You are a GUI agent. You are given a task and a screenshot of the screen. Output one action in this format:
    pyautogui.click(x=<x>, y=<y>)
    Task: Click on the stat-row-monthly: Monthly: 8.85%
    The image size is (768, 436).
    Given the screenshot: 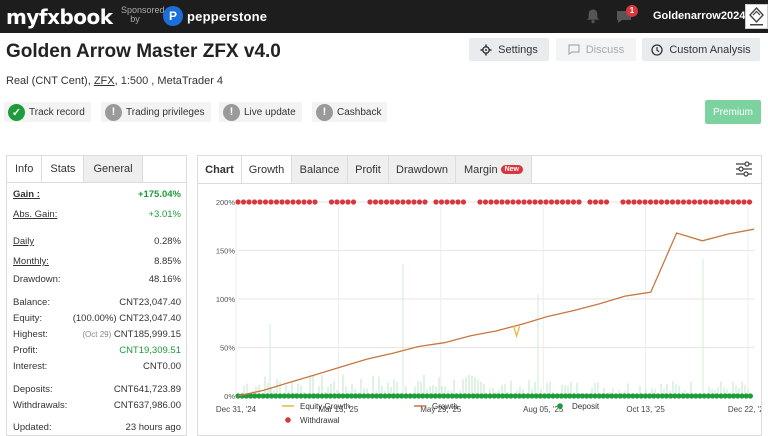 What is the action you would take?
    pyautogui.click(x=97, y=261)
    